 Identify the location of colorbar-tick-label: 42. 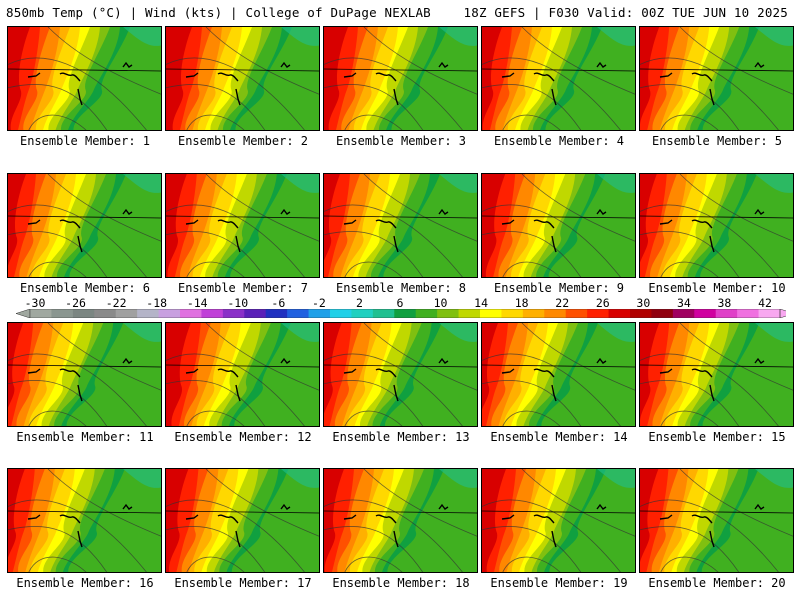
(765, 303).